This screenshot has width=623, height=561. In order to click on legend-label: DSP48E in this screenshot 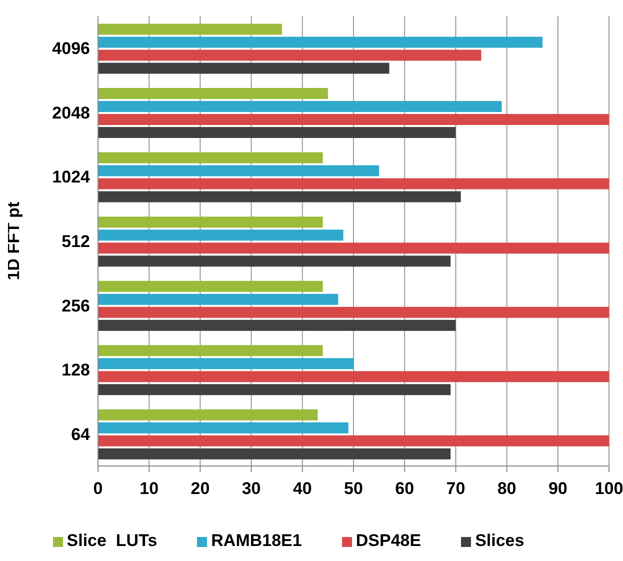, I will do `click(389, 540)`.